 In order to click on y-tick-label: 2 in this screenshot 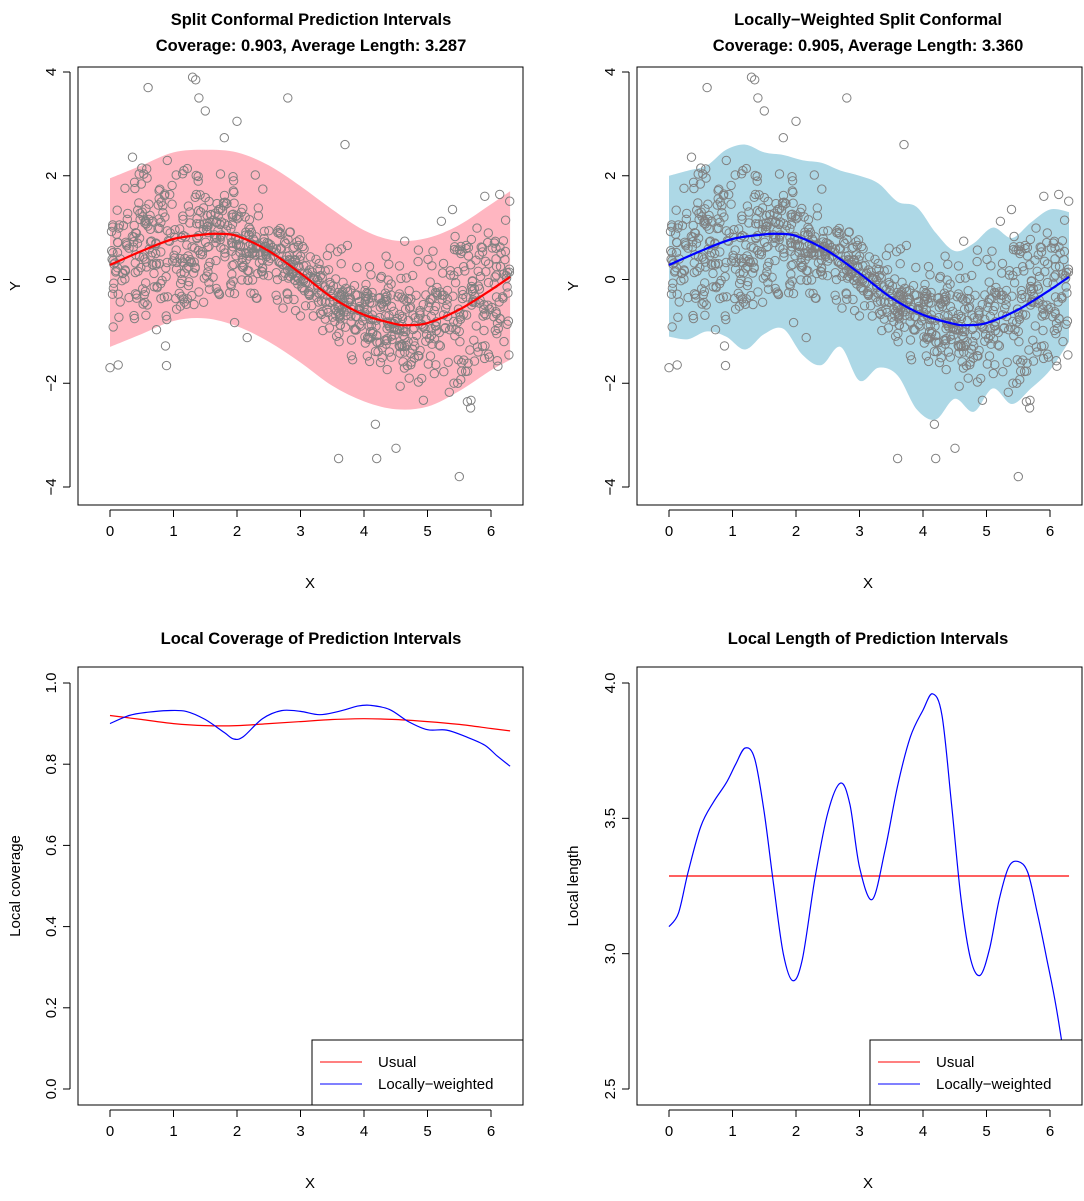, I will do `click(51, 176)`.